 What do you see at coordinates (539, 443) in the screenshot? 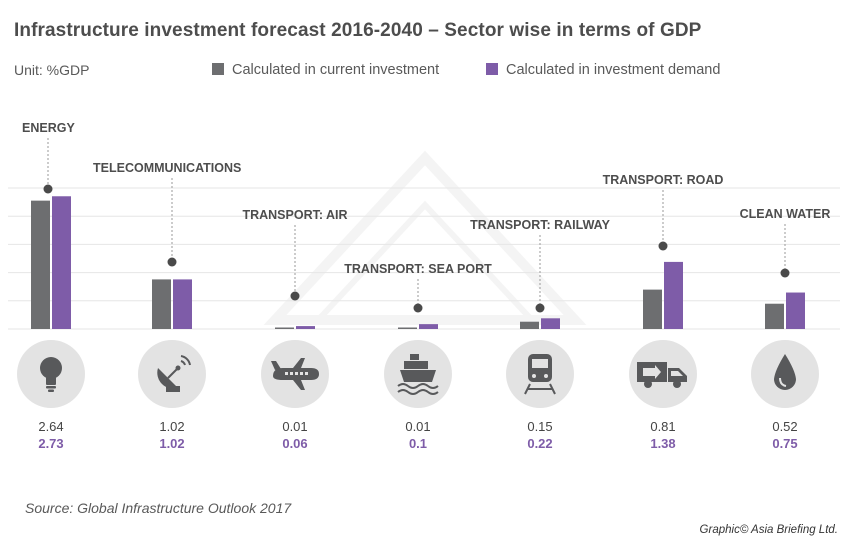
I see `value-demand: 0.22` at bounding box center [539, 443].